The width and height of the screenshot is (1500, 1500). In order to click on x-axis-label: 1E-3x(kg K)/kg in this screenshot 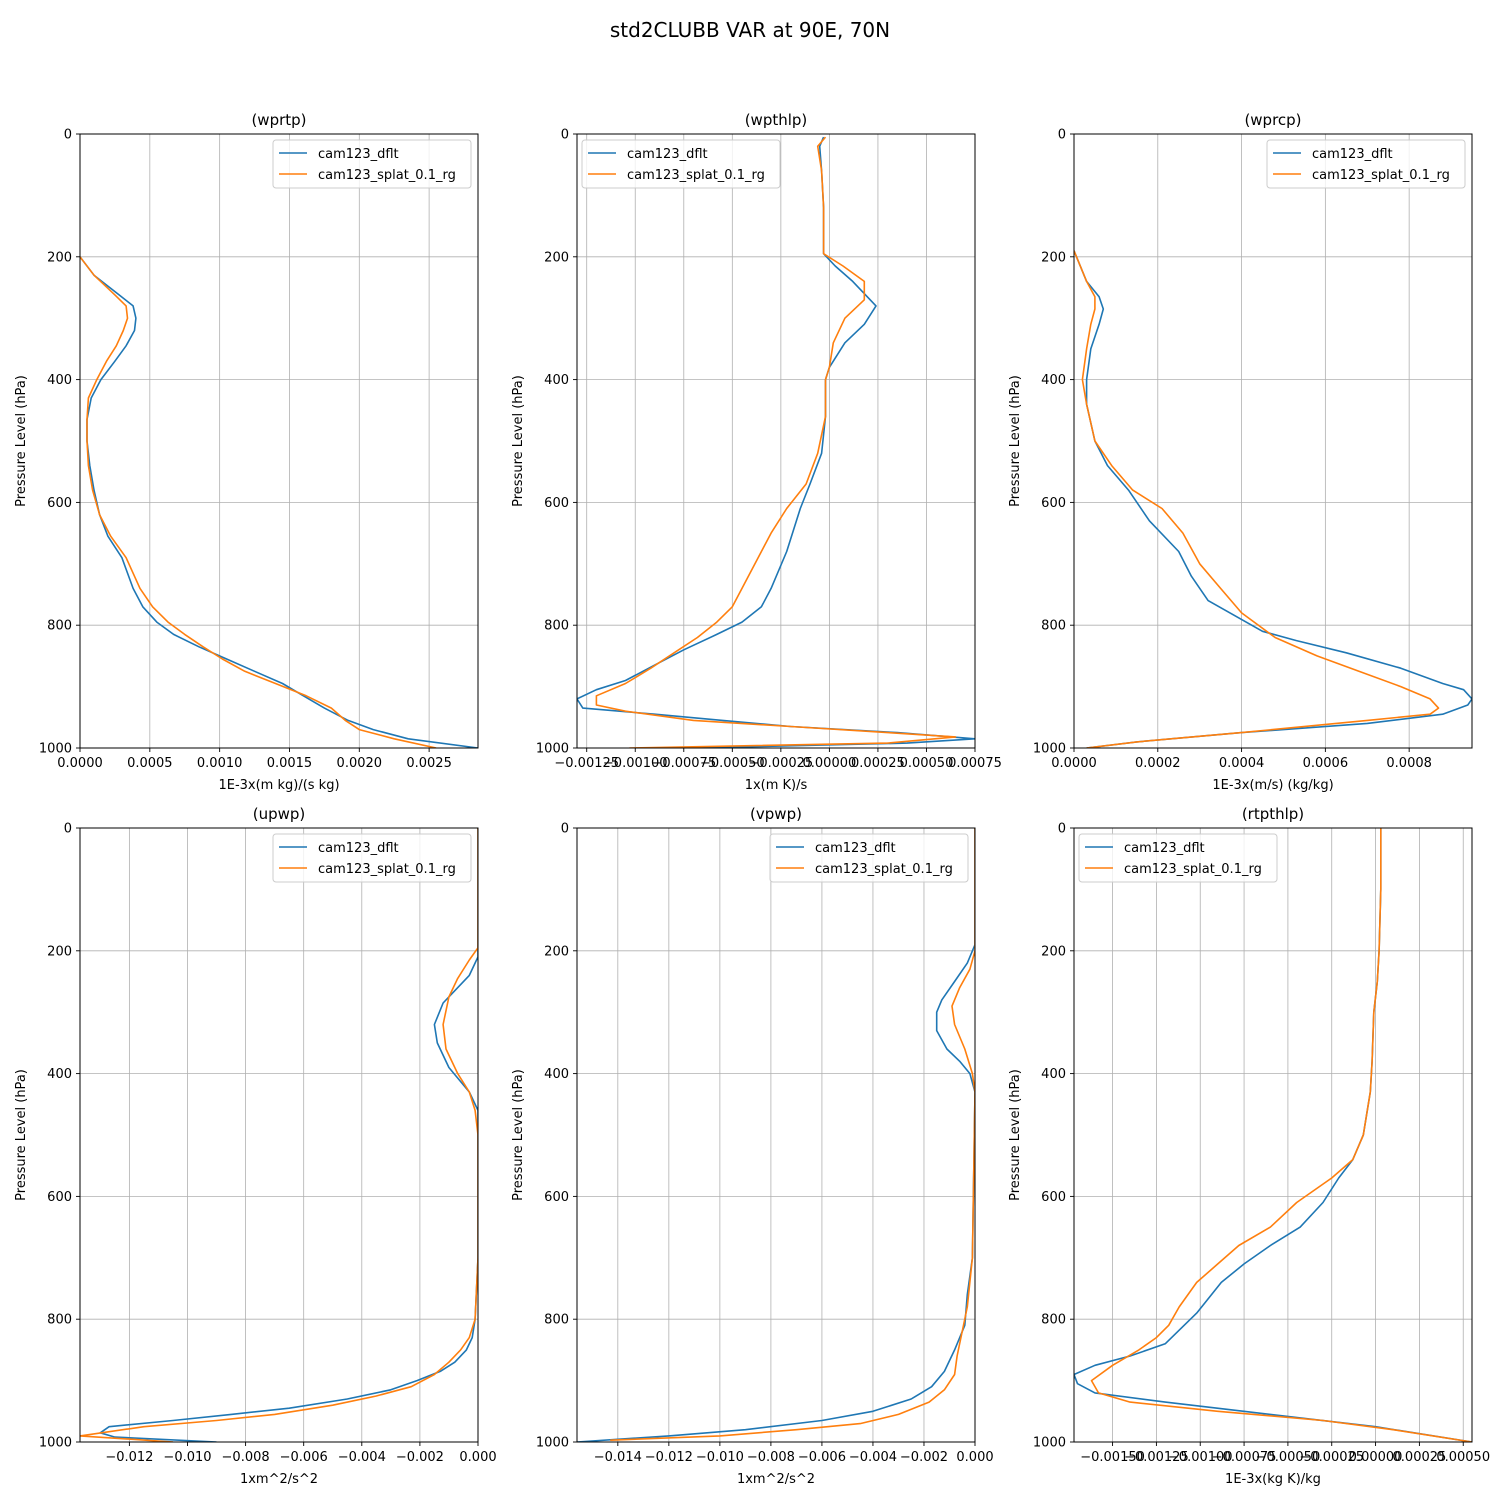, I will do `click(1273, 1479)`.